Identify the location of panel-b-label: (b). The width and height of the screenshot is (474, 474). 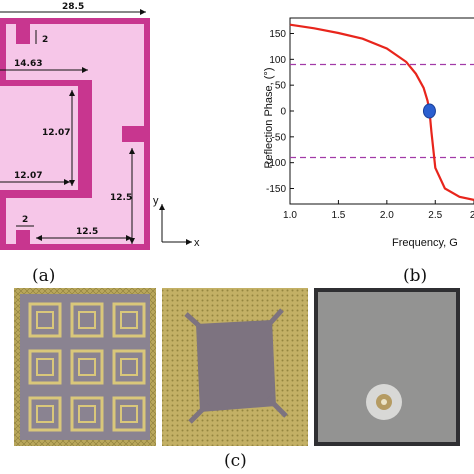
(415, 276).